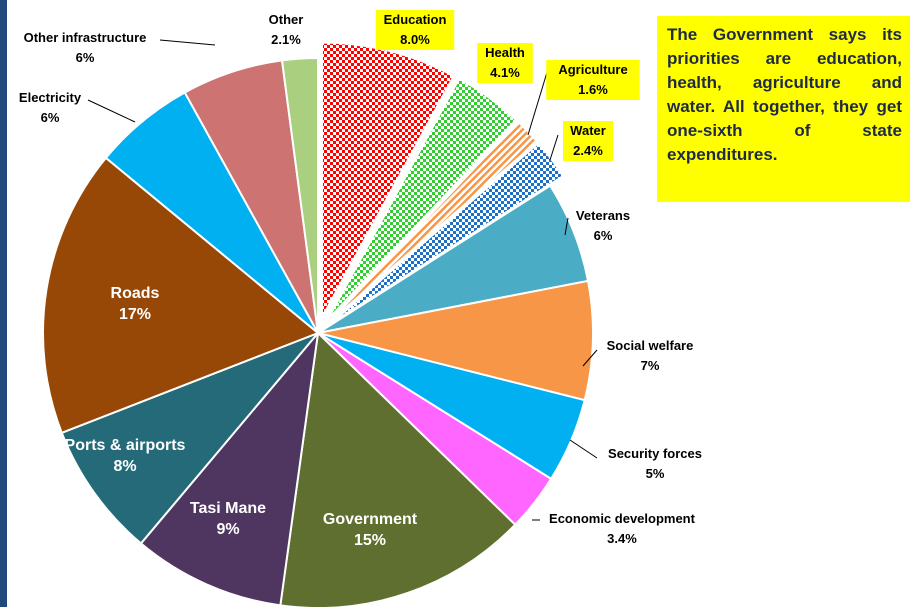 The height and width of the screenshot is (607, 924). What do you see at coordinates (415, 39) in the screenshot?
I see `value-label-education: 8.0%` at bounding box center [415, 39].